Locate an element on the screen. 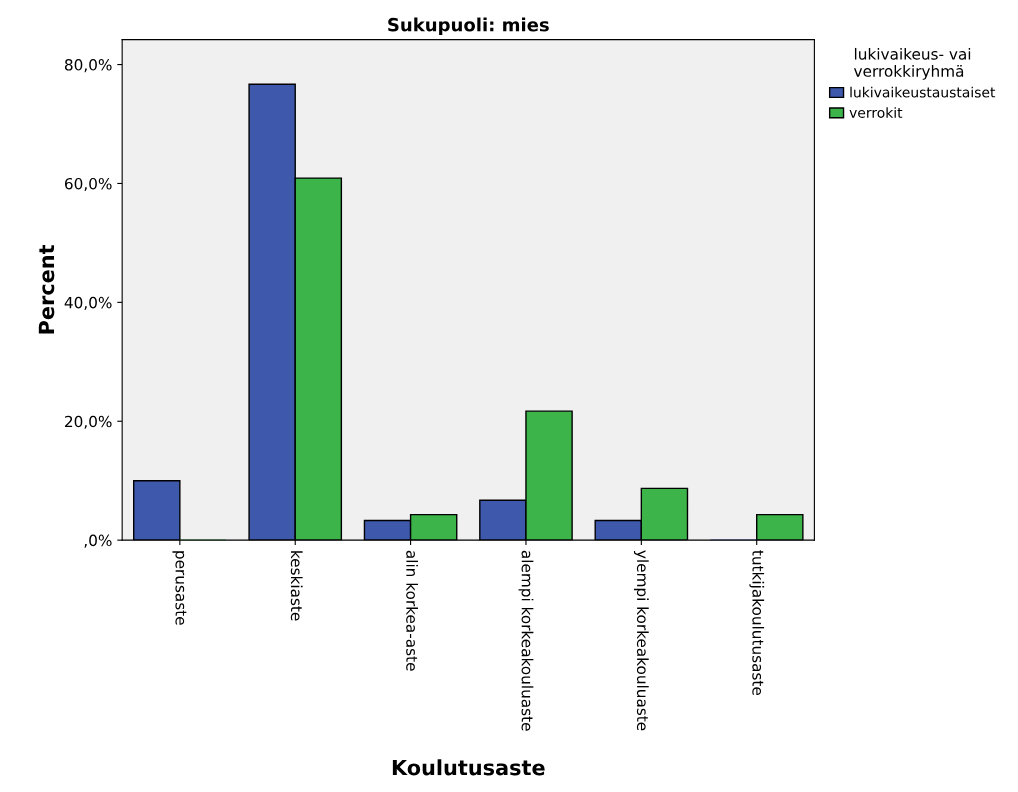 This screenshot has width=1018, height=792. x-tick-label: perusaste is located at coordinates (179, 588).